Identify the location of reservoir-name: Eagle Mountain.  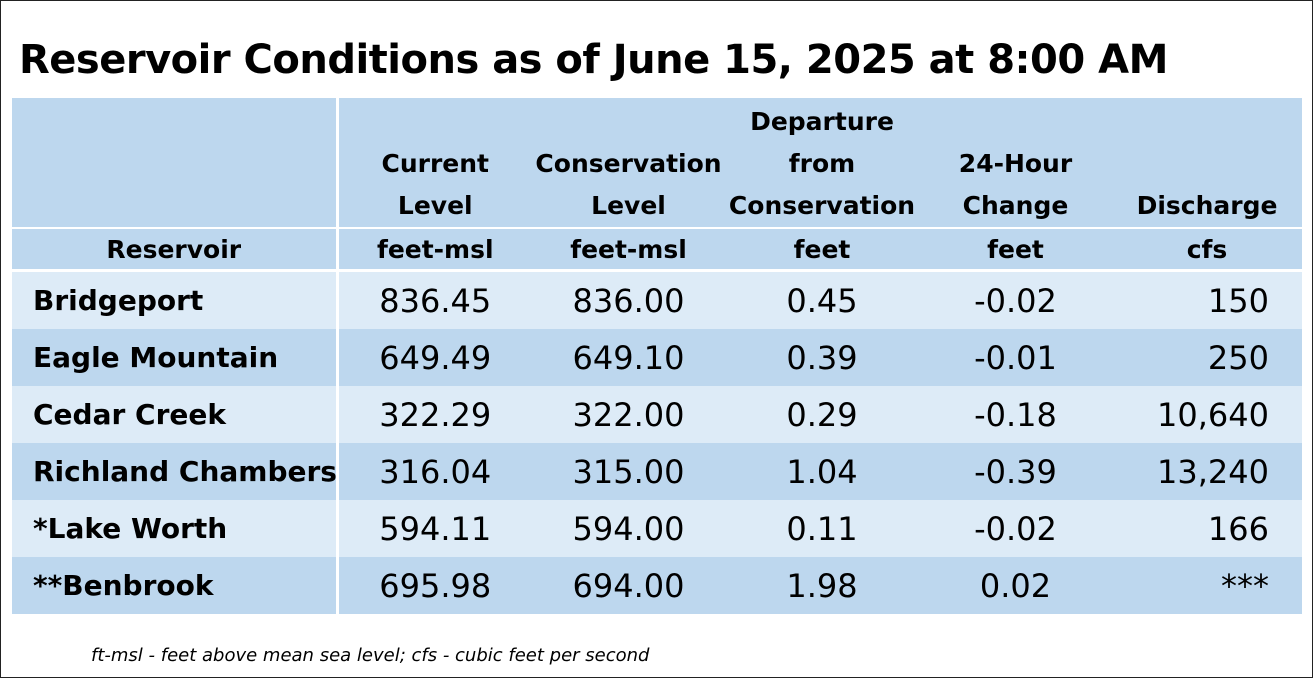
(175, 357).